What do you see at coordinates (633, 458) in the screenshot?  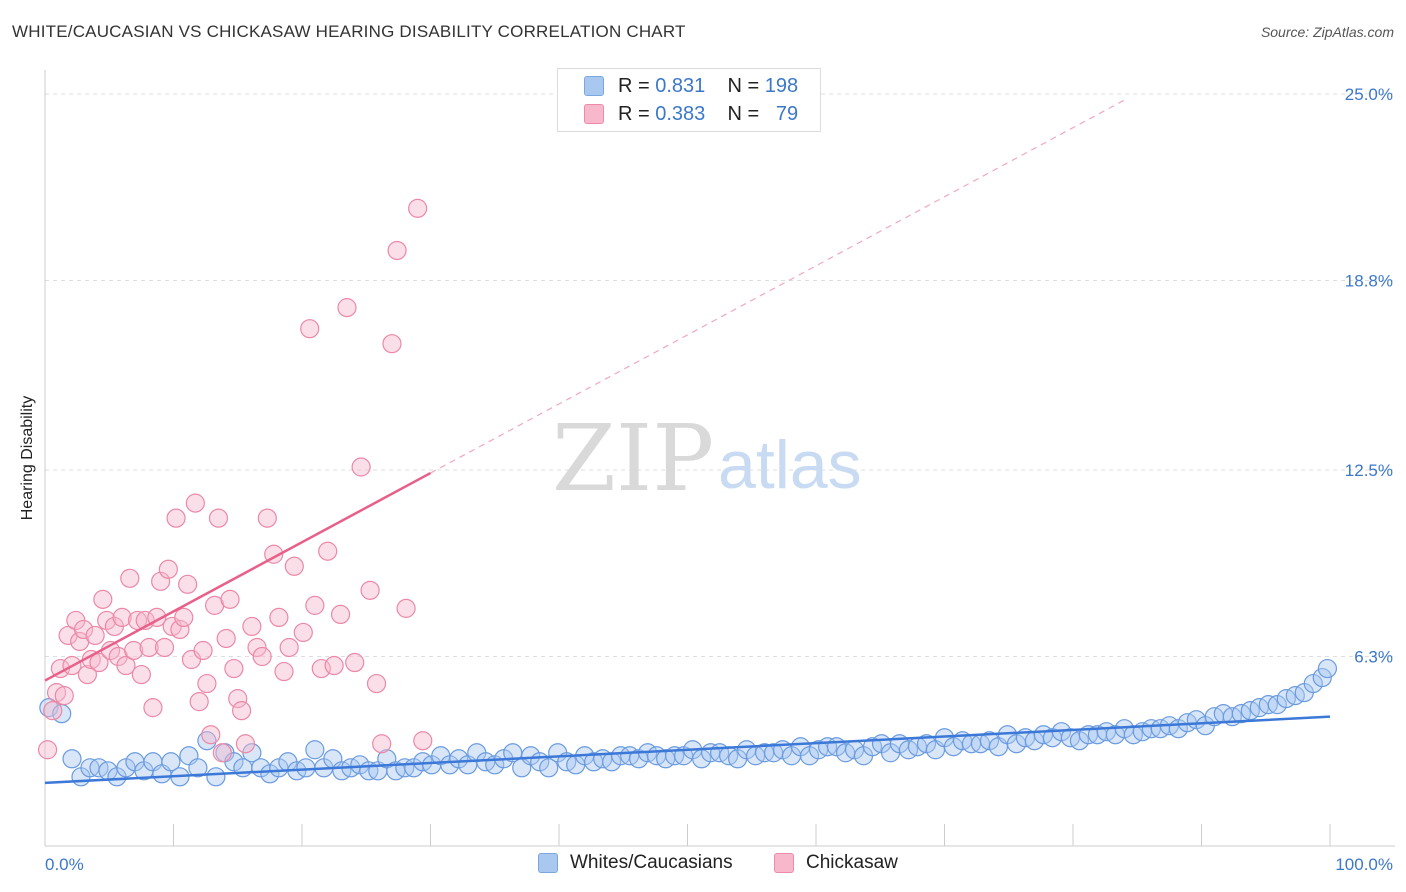 I see `watermark-zip: ZIP` at bounding box center [633, 458].